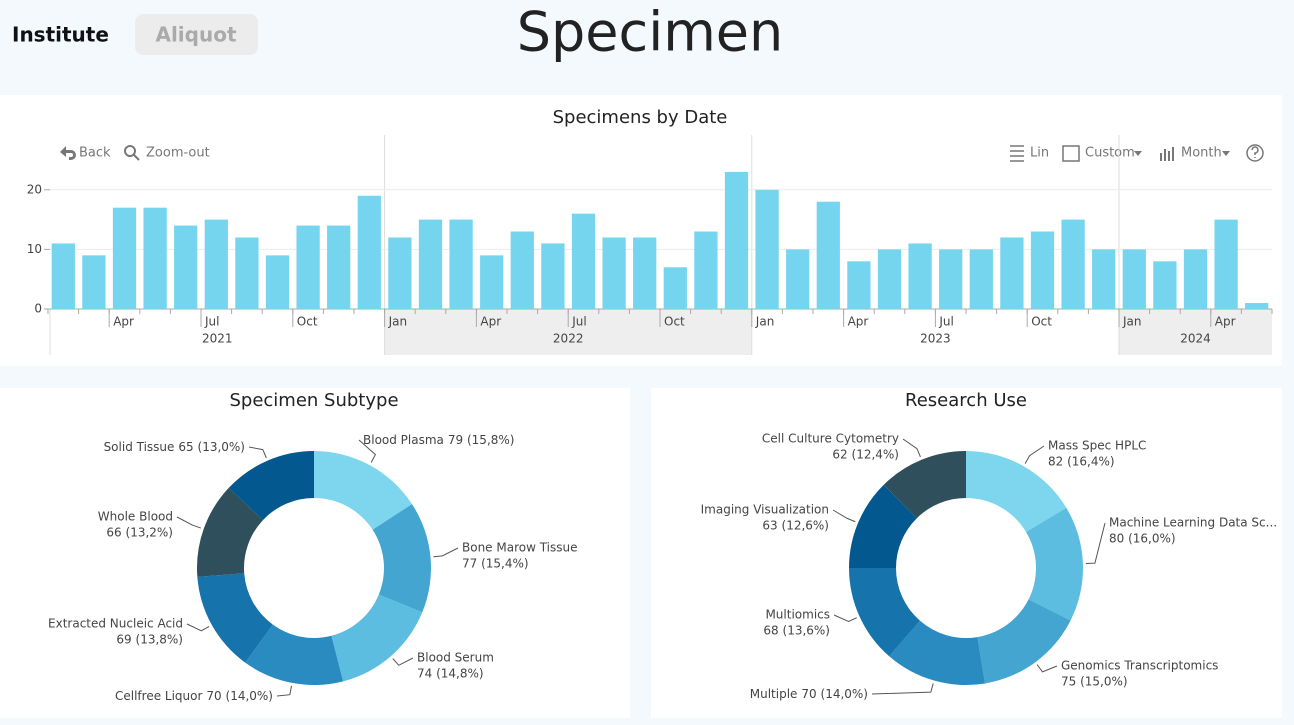 The height and width of the screenshot is (725, 1294). I want to click on slice-label: Cellfree Liquor 70 (14,0%), so click(194, 696).